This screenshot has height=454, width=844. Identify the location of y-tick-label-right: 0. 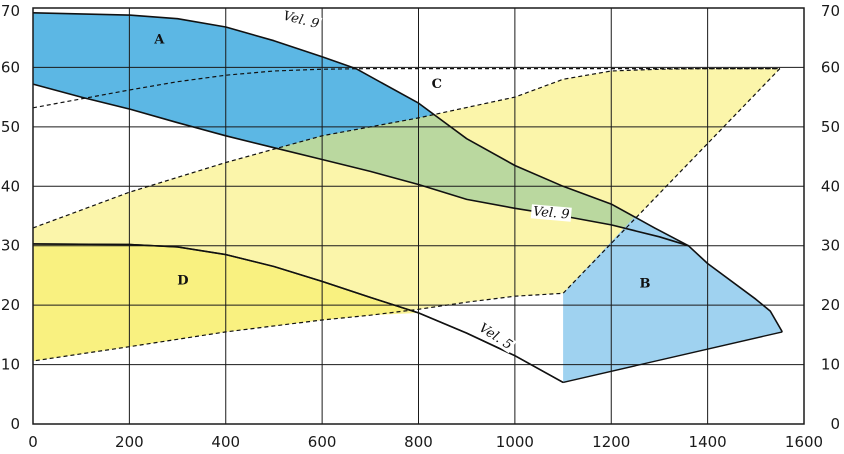
(835, 424).